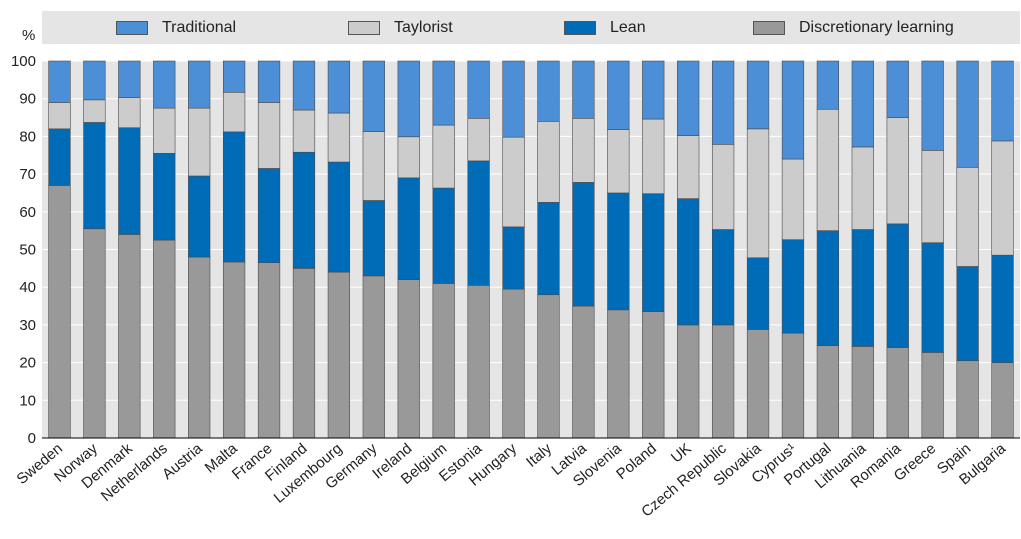 The height and width of the screenshot is (539, 1021). Describe the element at coordinates (27, 363) in the screenshot. I see `y-tick-label-20: 20` at that location.